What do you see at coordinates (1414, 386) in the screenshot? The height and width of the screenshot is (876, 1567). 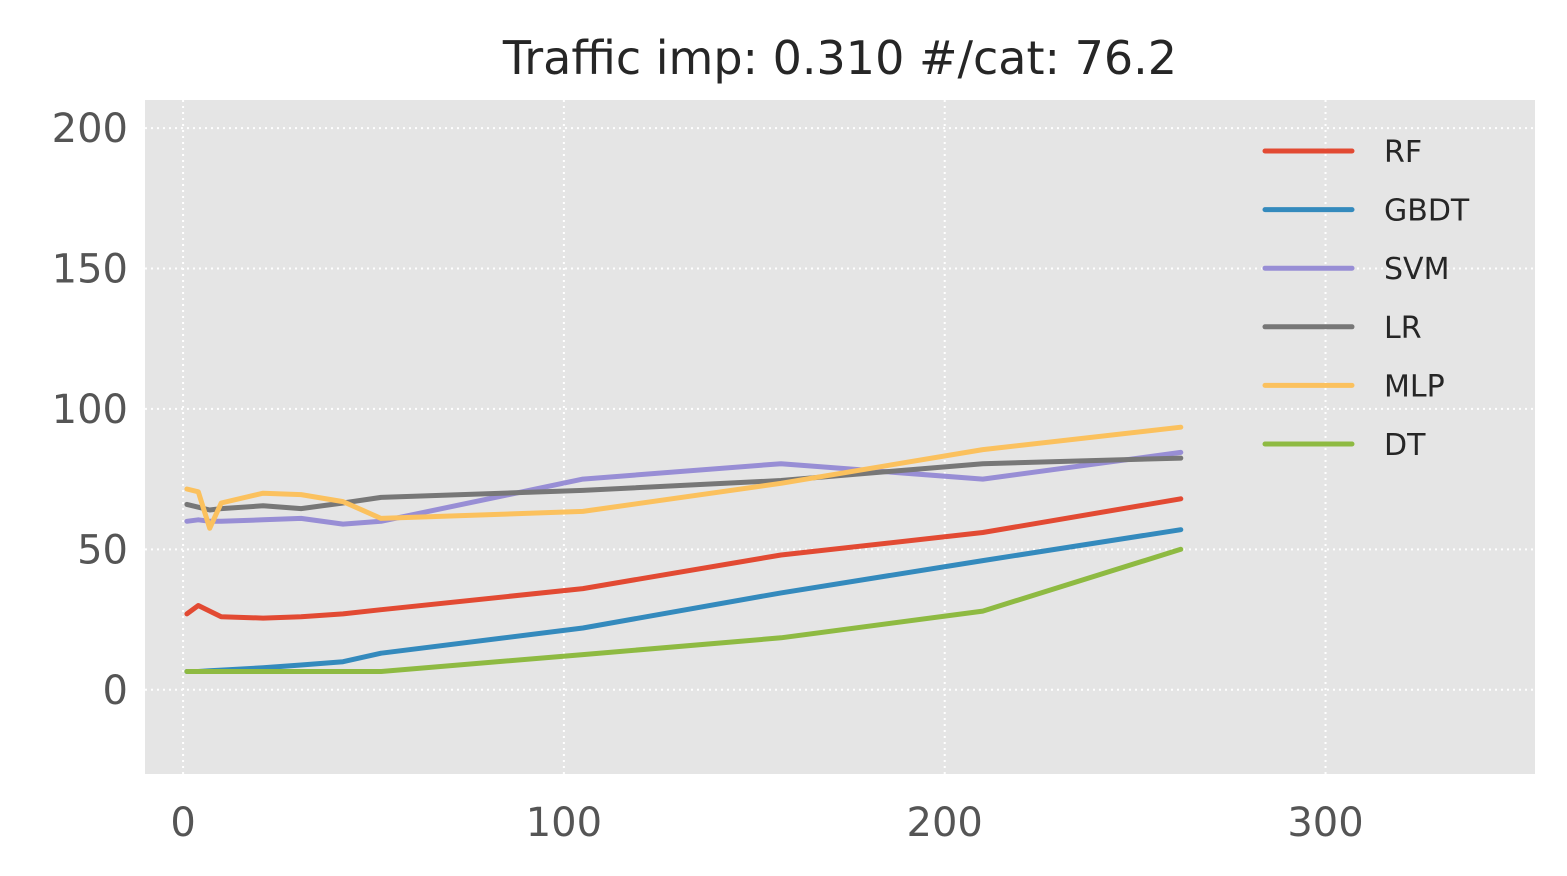 I see `legend-label-mlp: MLP` at bounding box center [1414, 386].